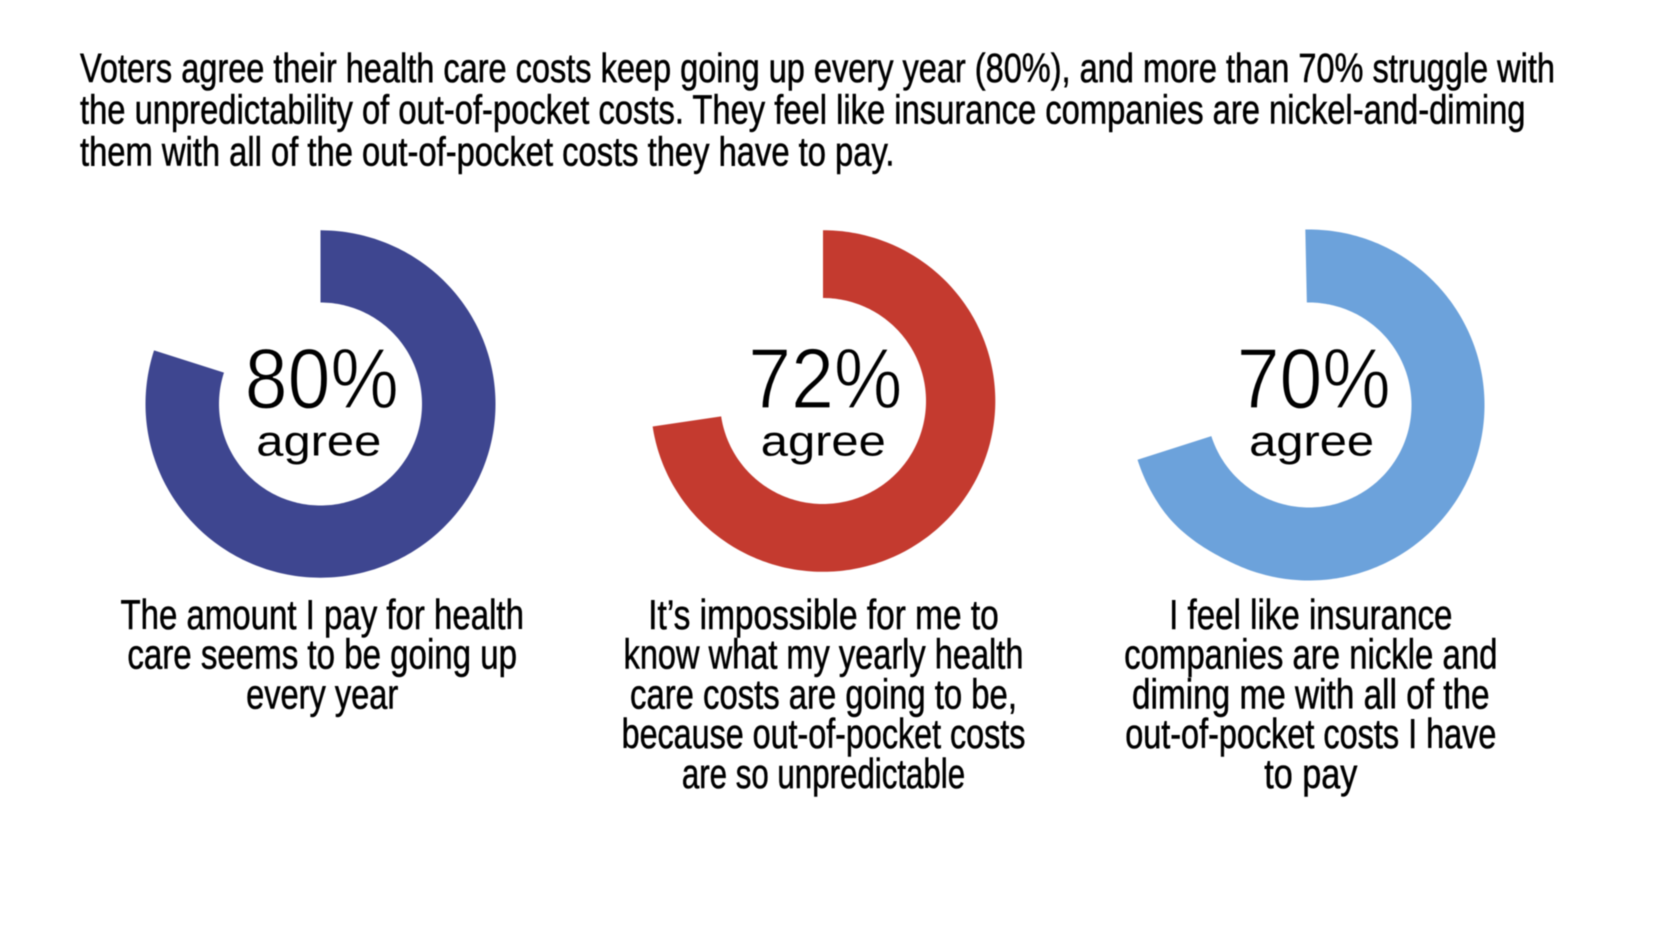 This screenshot has height=942, width=1659. What do you see at coordinates (823, 693) in the screenshot?
I see `svg-text: care costs are going to be,` at bounding box center [823, 693].